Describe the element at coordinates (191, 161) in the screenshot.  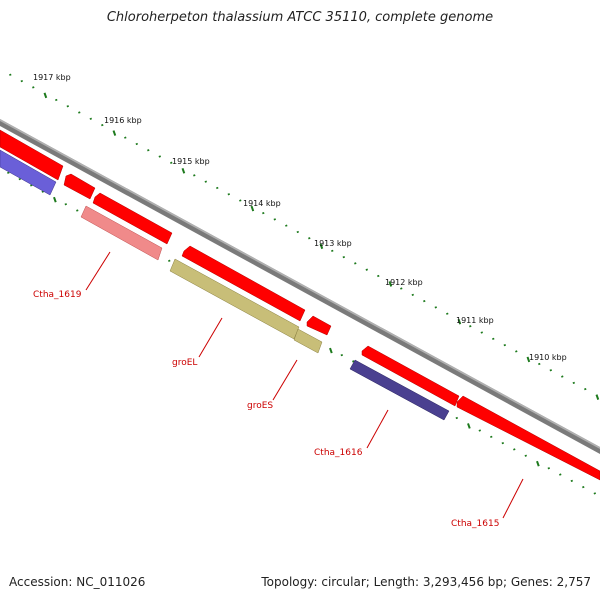
I see `kbp-label-1915: 1915 kbp` at that location.